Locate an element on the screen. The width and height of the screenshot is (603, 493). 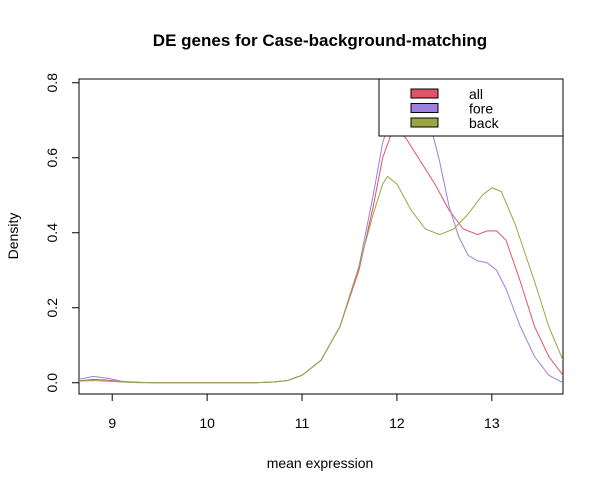
y-tick-label: 0.0 is located at coordinates (52, 383).